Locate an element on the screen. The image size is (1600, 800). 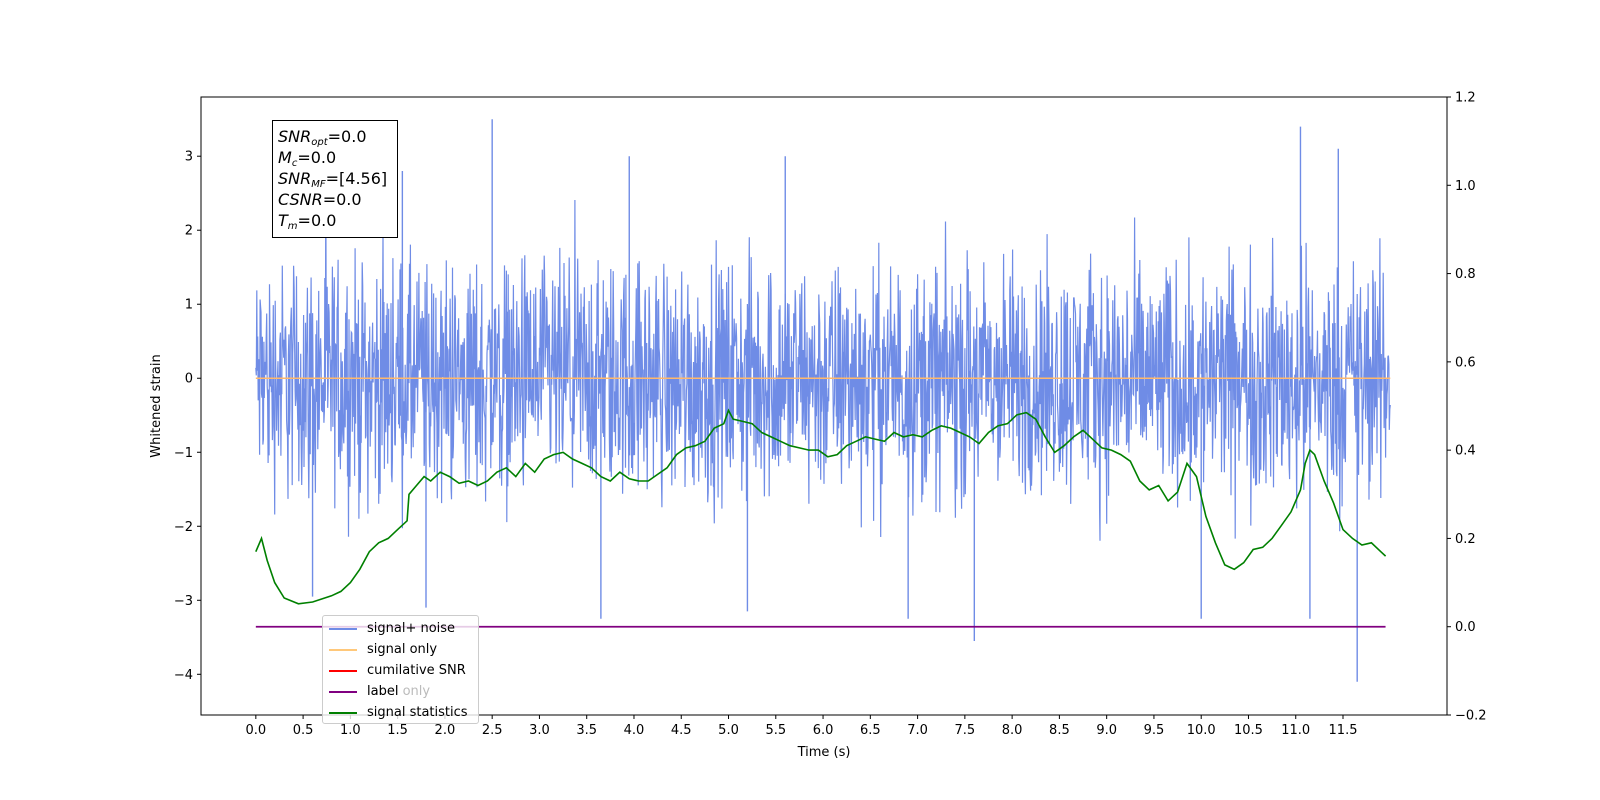
x-tick-label: 9.0 is located at coordinates (1106, 730).